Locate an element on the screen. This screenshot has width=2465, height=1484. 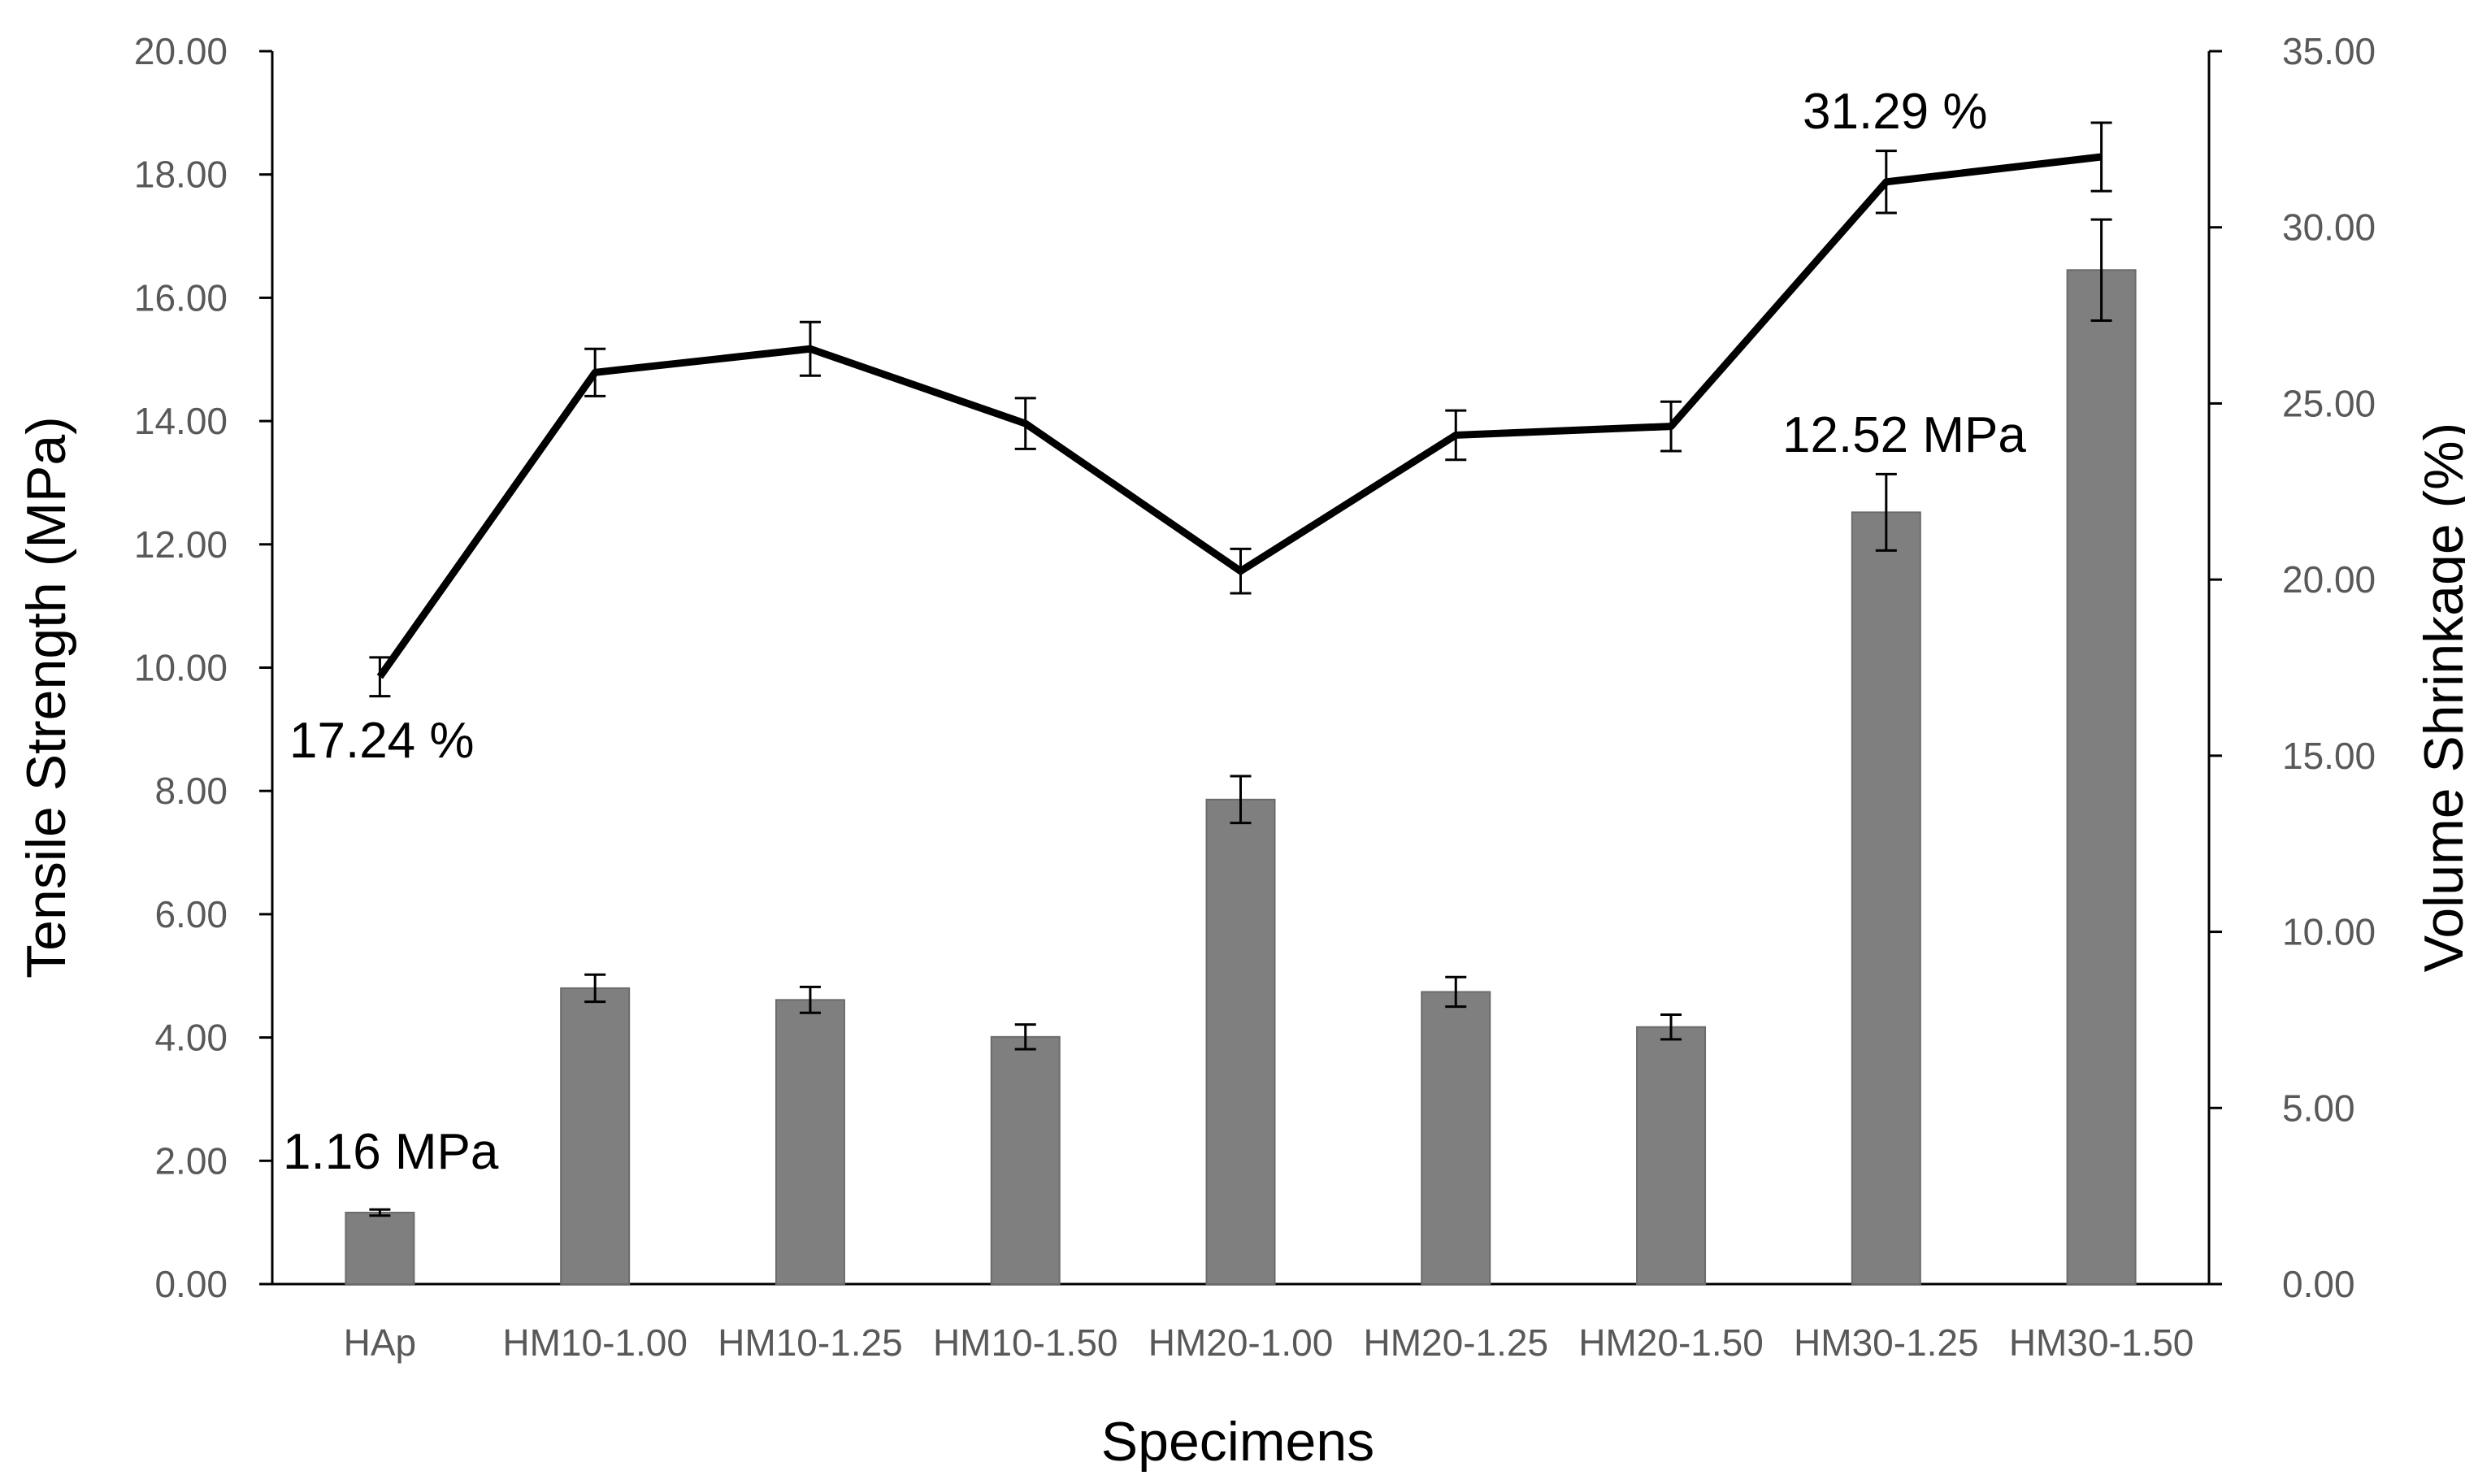
category-label: HM10-1.50 is located at coordinates (1025, 1342).